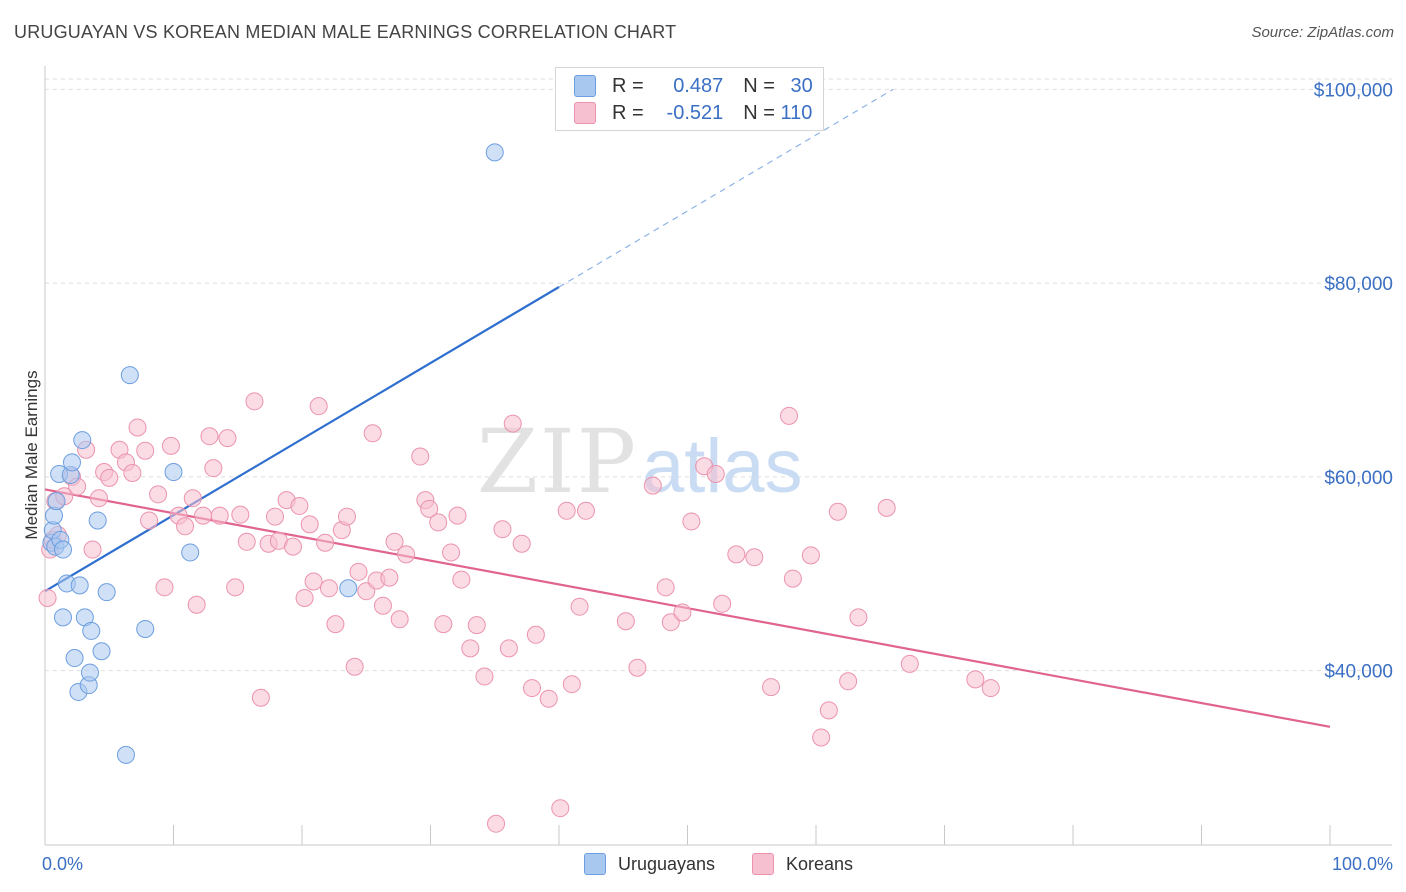 The image size is (1406, 892). I want to click on legend-row-uruguayans: R = 0.487 N = 30, so click(693, 86).